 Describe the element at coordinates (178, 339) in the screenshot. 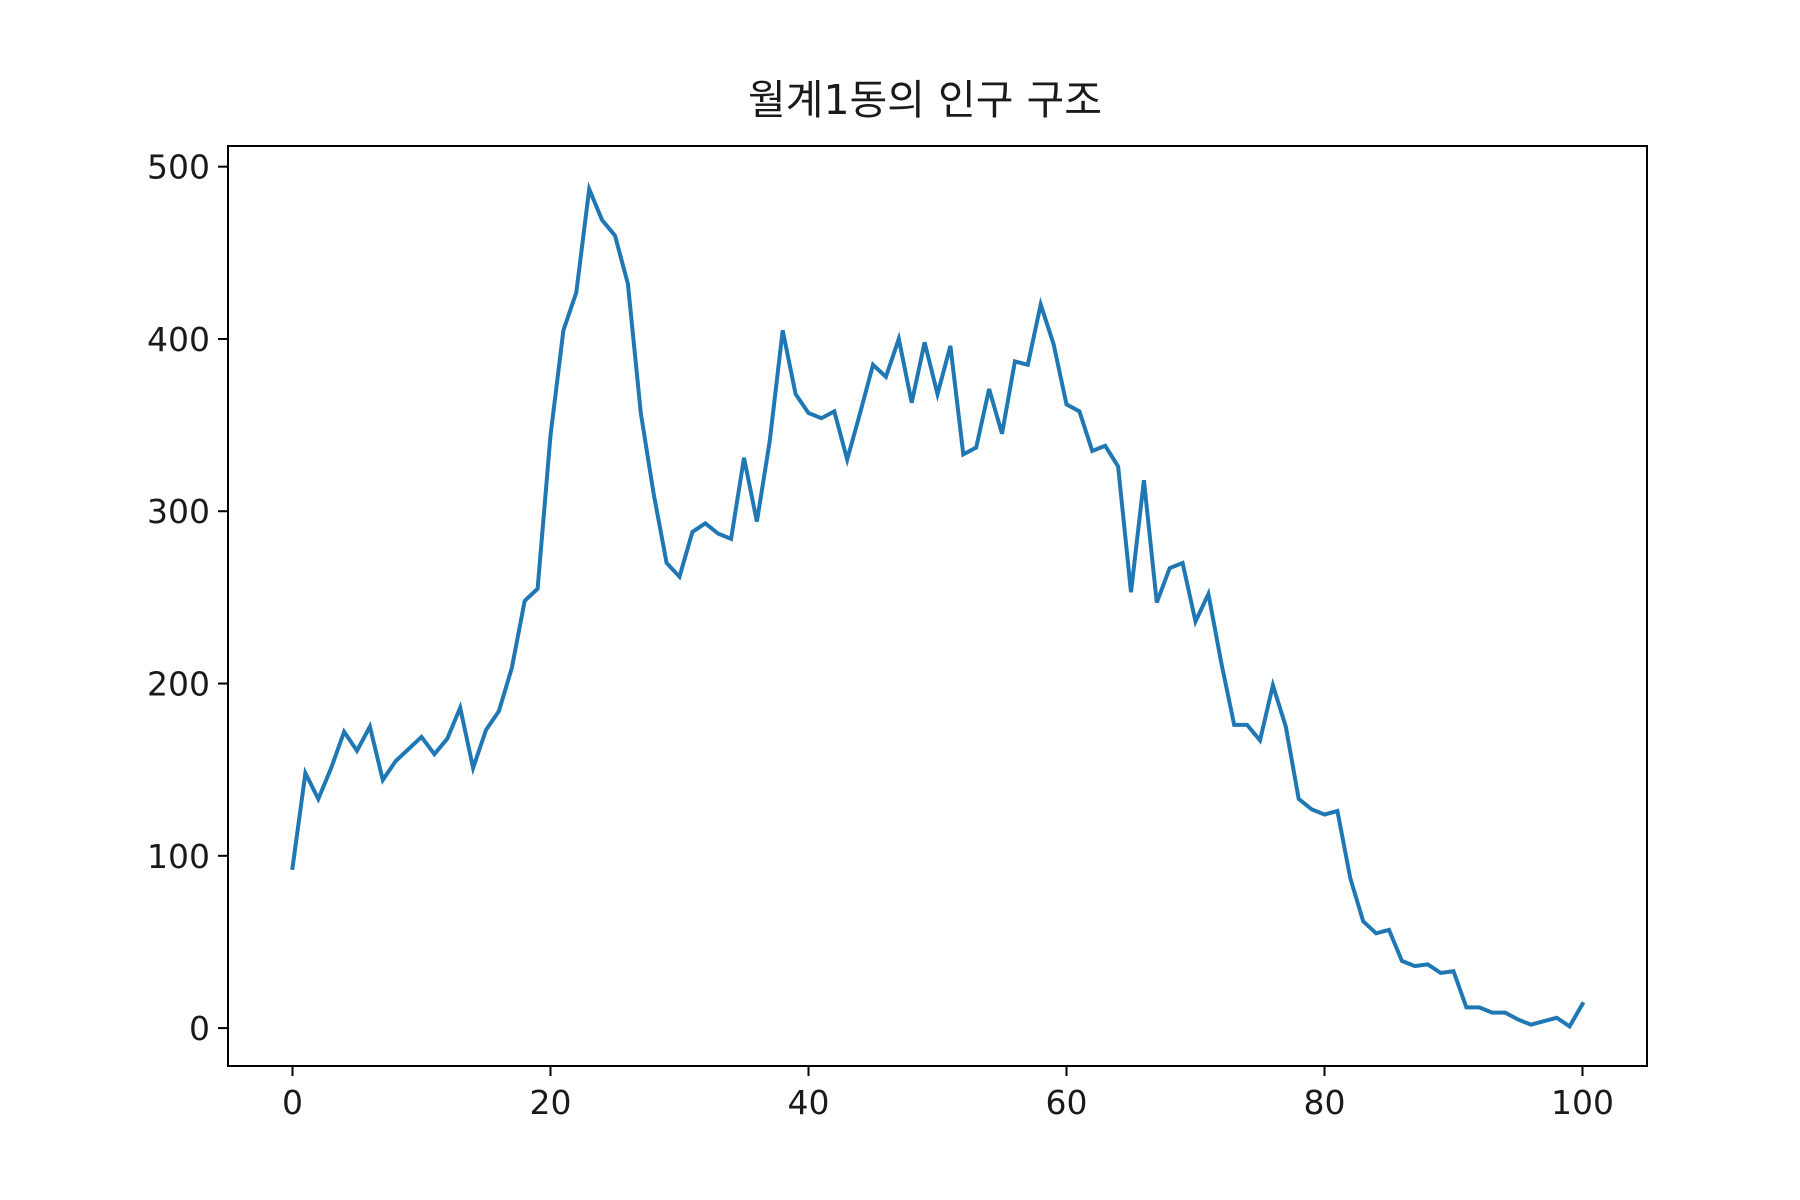

I see `y-tick-label: 400` at that location.